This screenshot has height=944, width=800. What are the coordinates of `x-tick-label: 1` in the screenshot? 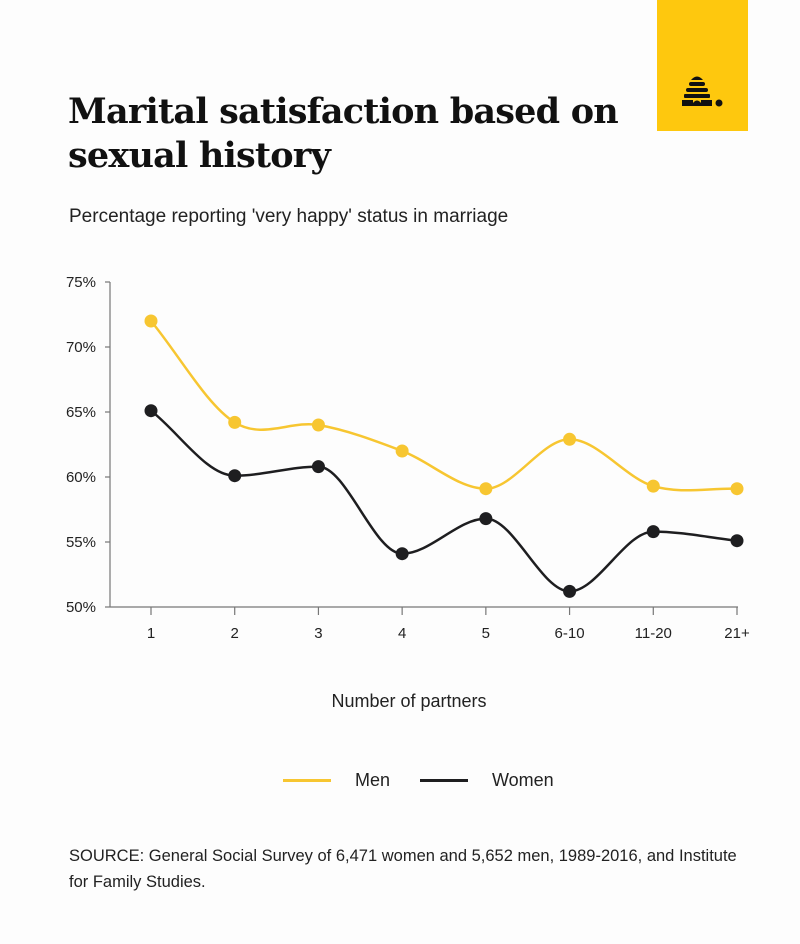 It's located at (151, 633).